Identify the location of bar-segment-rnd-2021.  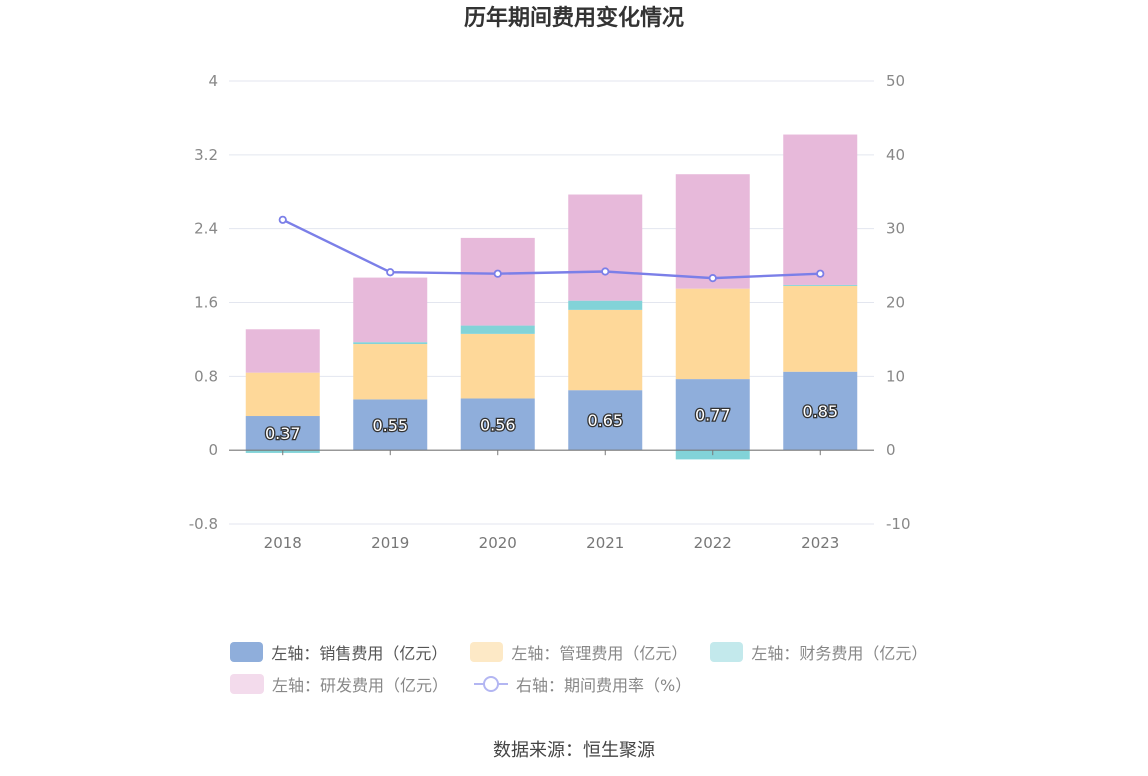
(605, 247).